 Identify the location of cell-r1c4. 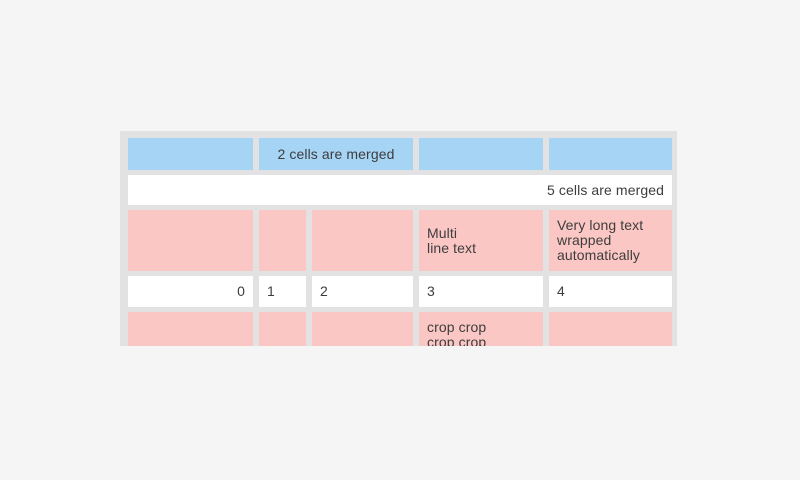
(481, 154).